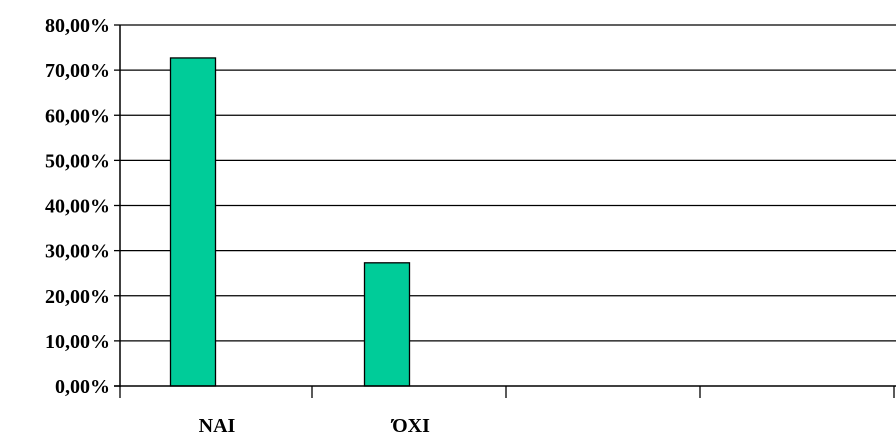 This screenshot has height=437, width=896. What do you see at coordinates (77, 71) in the screenshot?
I see `y-tick-label: 70,00%` at bounding box center [77, 71].